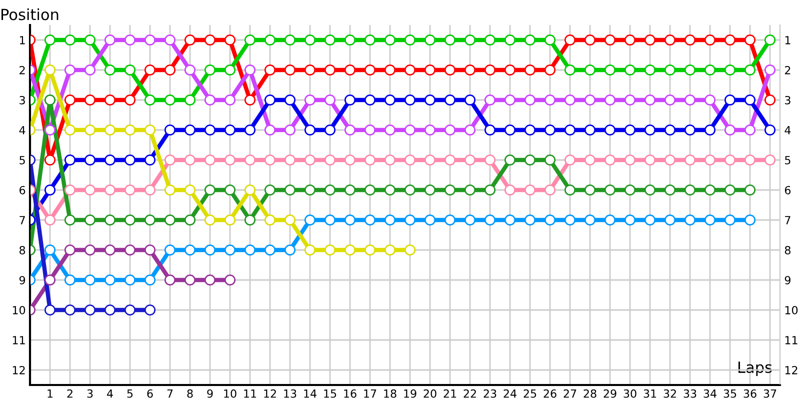 Image resolution: width=800 pixels, height=400 pixels. Describe the element at coordinates (787, 40) in the screenshot. I see `y2-tick-label: 1` at that location.